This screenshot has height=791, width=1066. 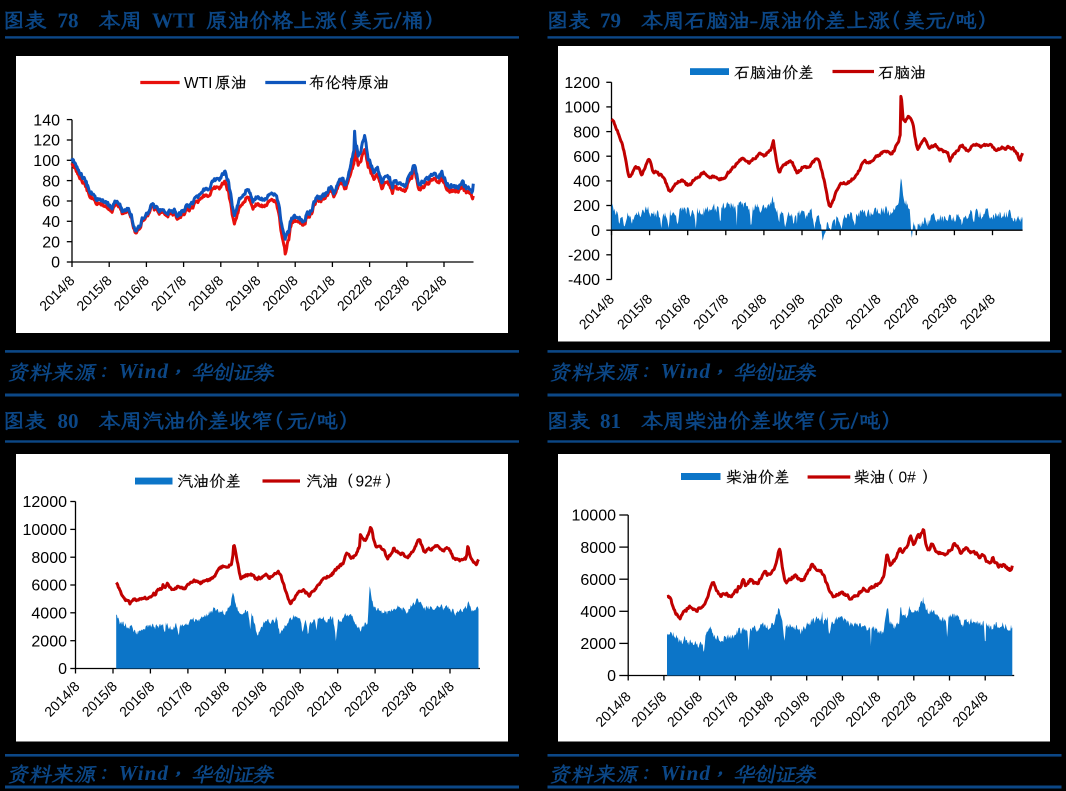 I want to click on svg-text: 79, so click(x=610, y=21).